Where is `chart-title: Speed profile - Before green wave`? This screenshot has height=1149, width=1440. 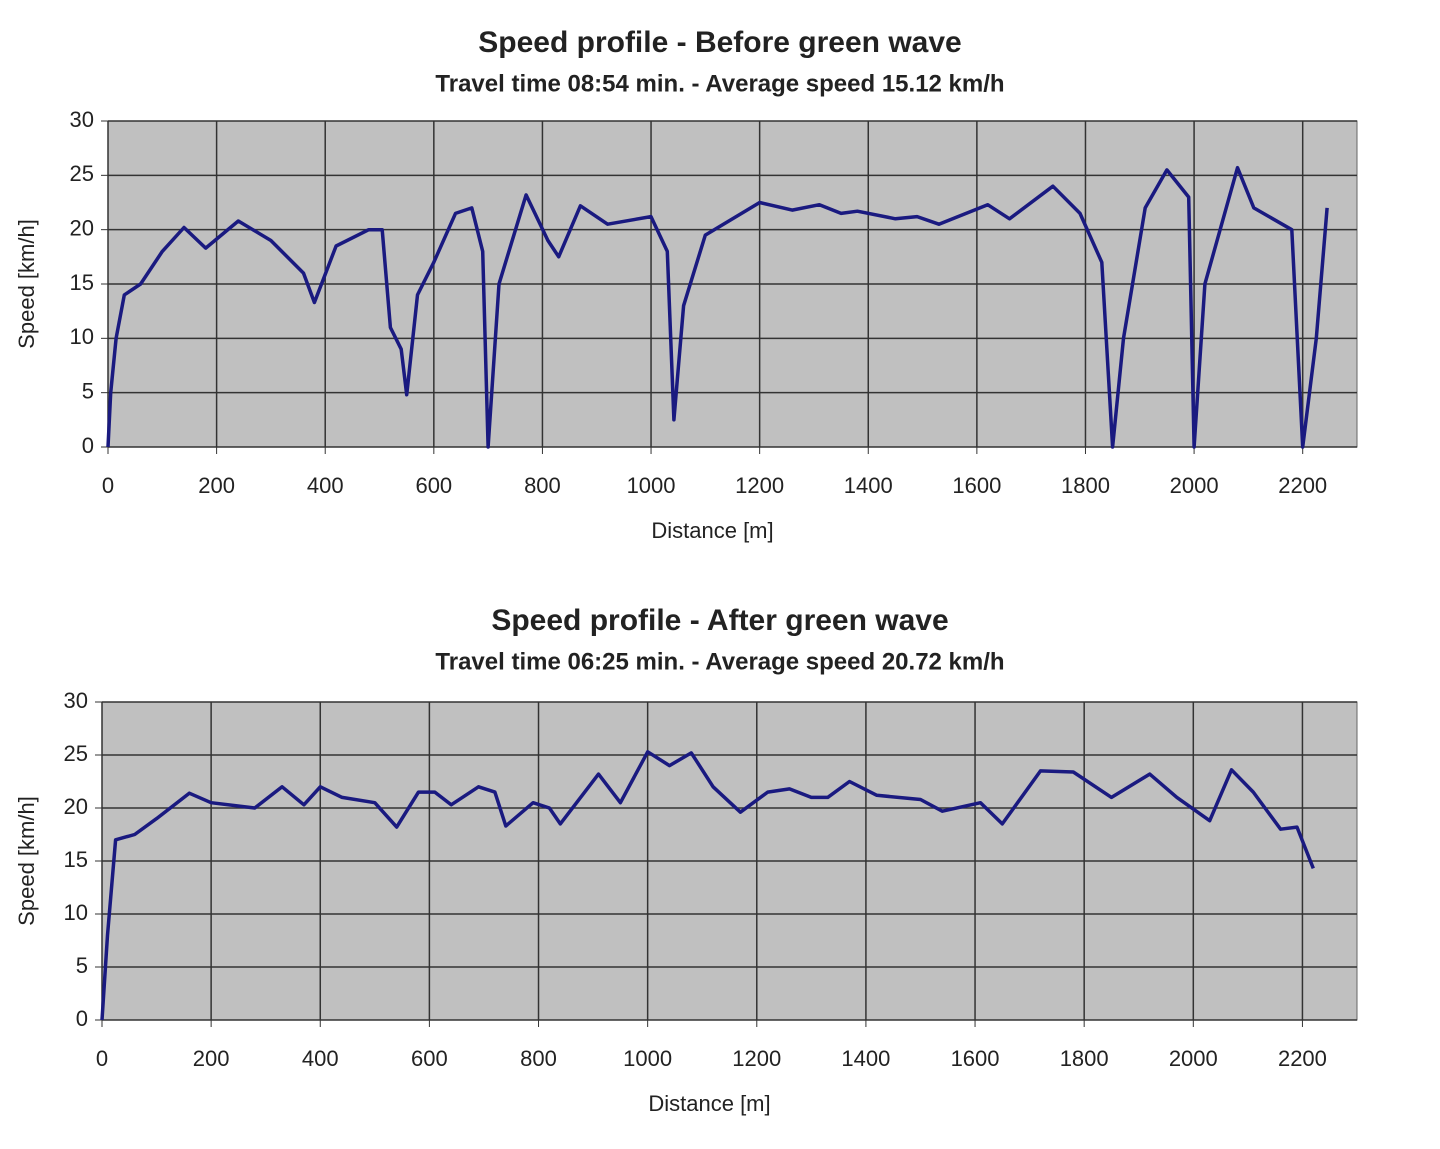
chart-title: Speed profile - Before green wave is located at coordinates (719, 42).